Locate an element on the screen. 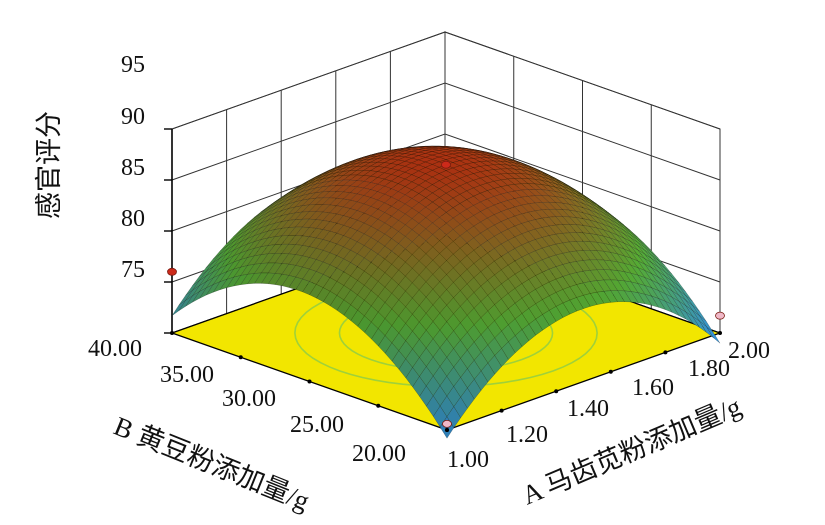 Image resolution: width=825 pixels, height=525 pixels. z-gridline is located at coordinates (446, 80).